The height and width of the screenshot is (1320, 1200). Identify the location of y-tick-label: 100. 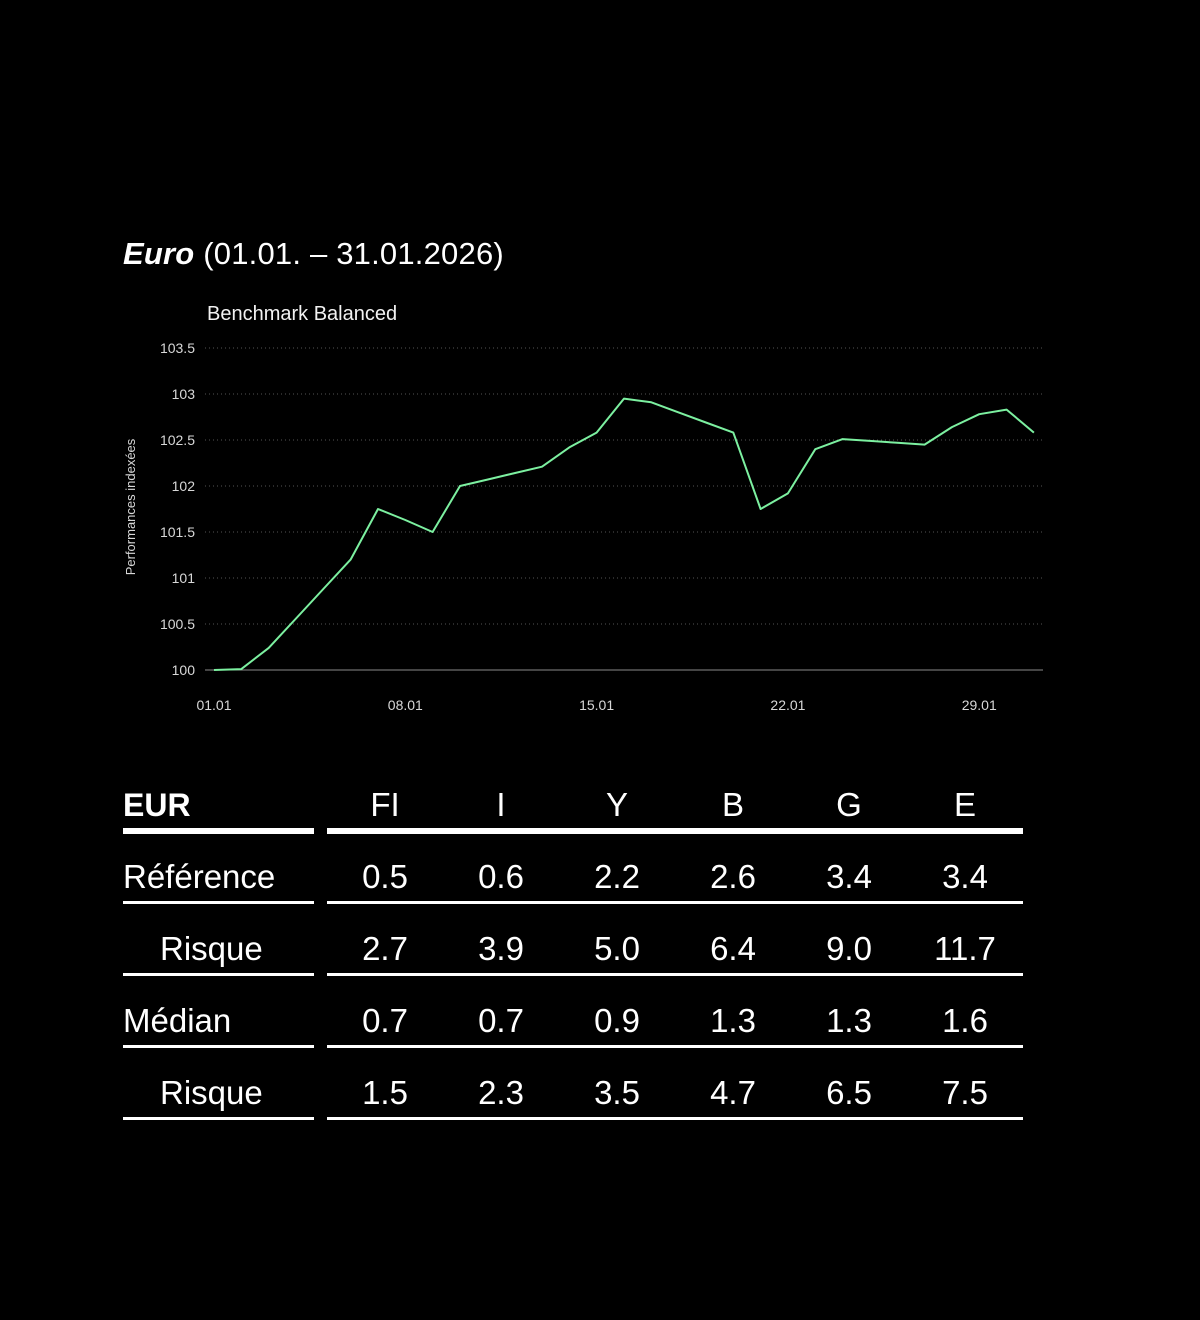
(184, 670).